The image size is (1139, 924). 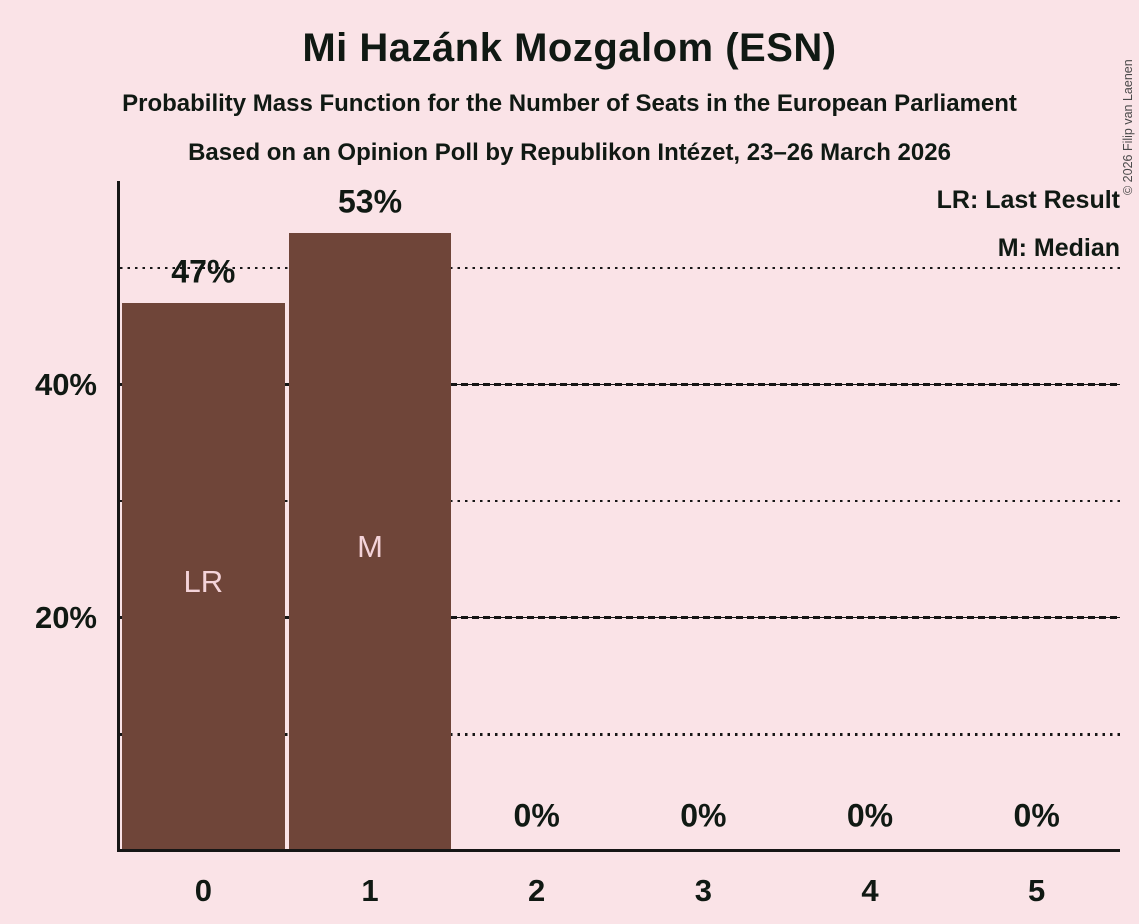 I want to click on value-label-seats-2: 0%, so click(x=536, y=815).